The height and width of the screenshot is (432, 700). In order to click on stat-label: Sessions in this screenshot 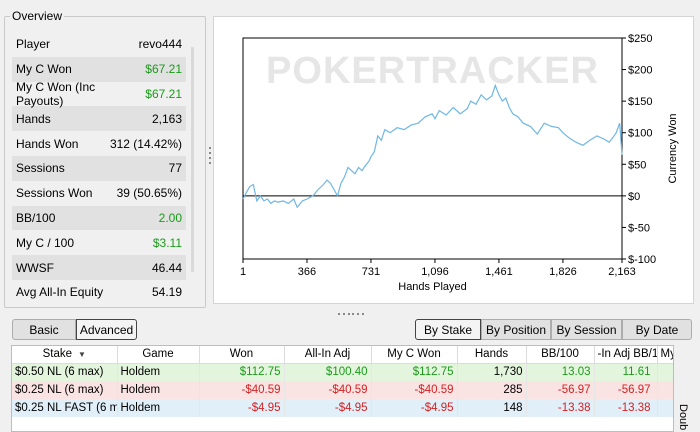, I will do `click(40, 168)`.